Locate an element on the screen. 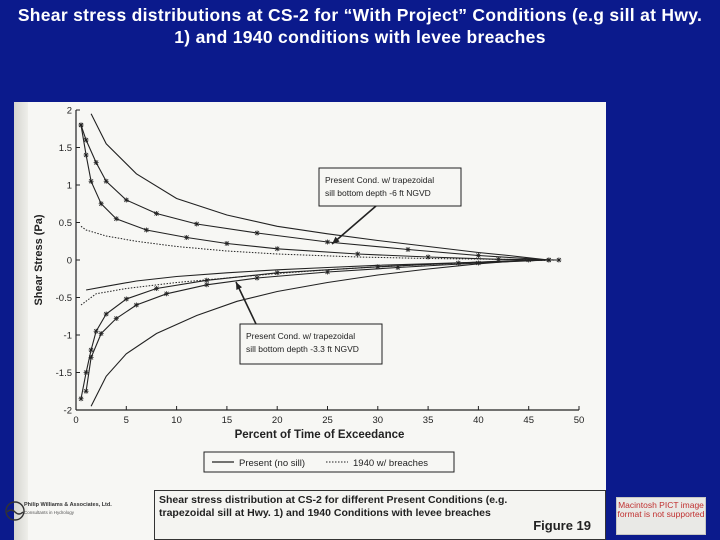 The height and width of the screenshot is (540, 720). annotation-line: sill bottom depth -3.3 ft NGVD is located at coordinates (302, 349).